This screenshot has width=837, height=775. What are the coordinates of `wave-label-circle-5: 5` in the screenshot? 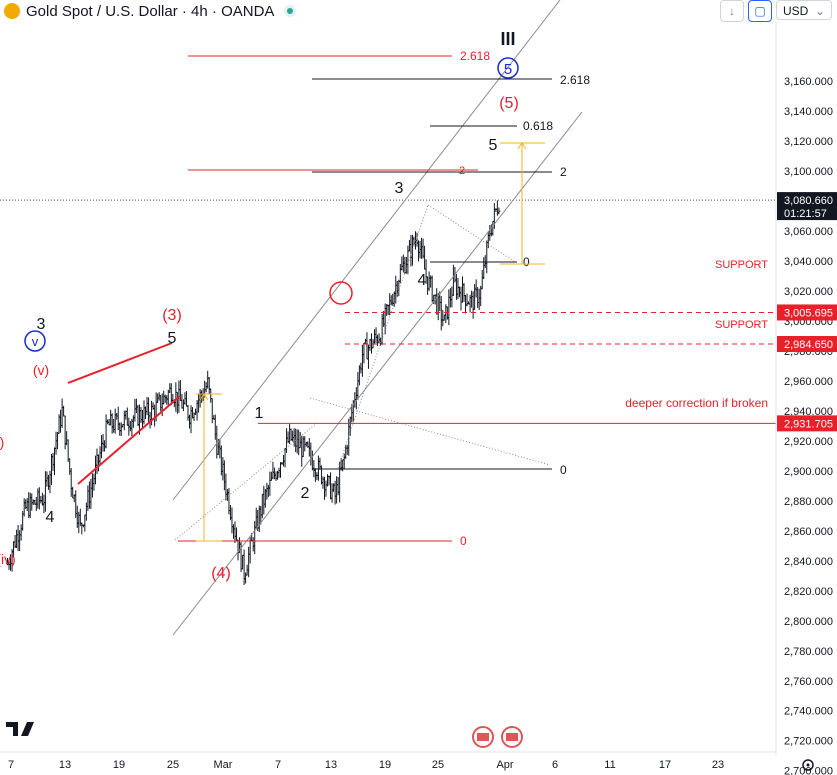 It's located at (508, 69).